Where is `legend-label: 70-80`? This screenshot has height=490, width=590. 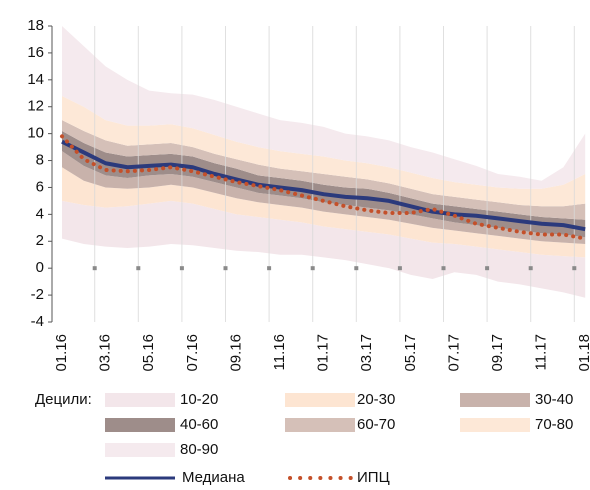 legend-label: 70-80 is located at coordinates (554, 424).